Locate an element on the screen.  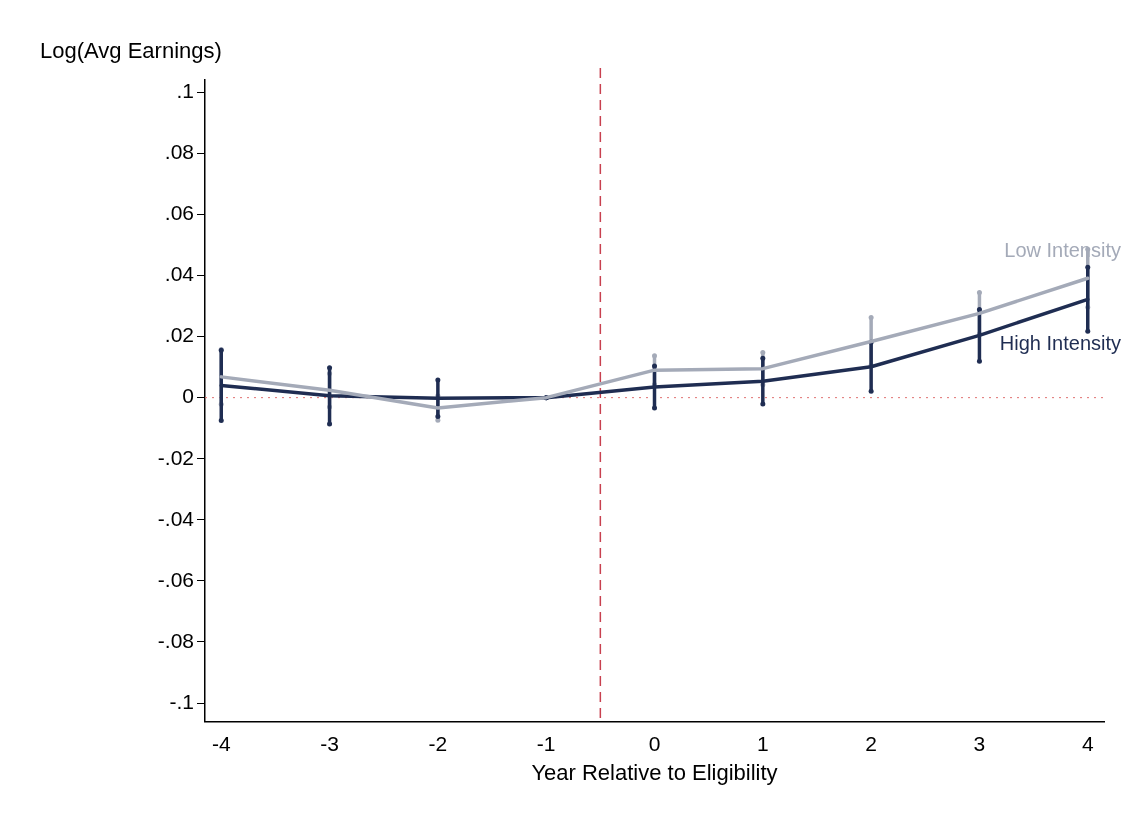
x-tick-label: -4 is located at coordinates (221, 743).